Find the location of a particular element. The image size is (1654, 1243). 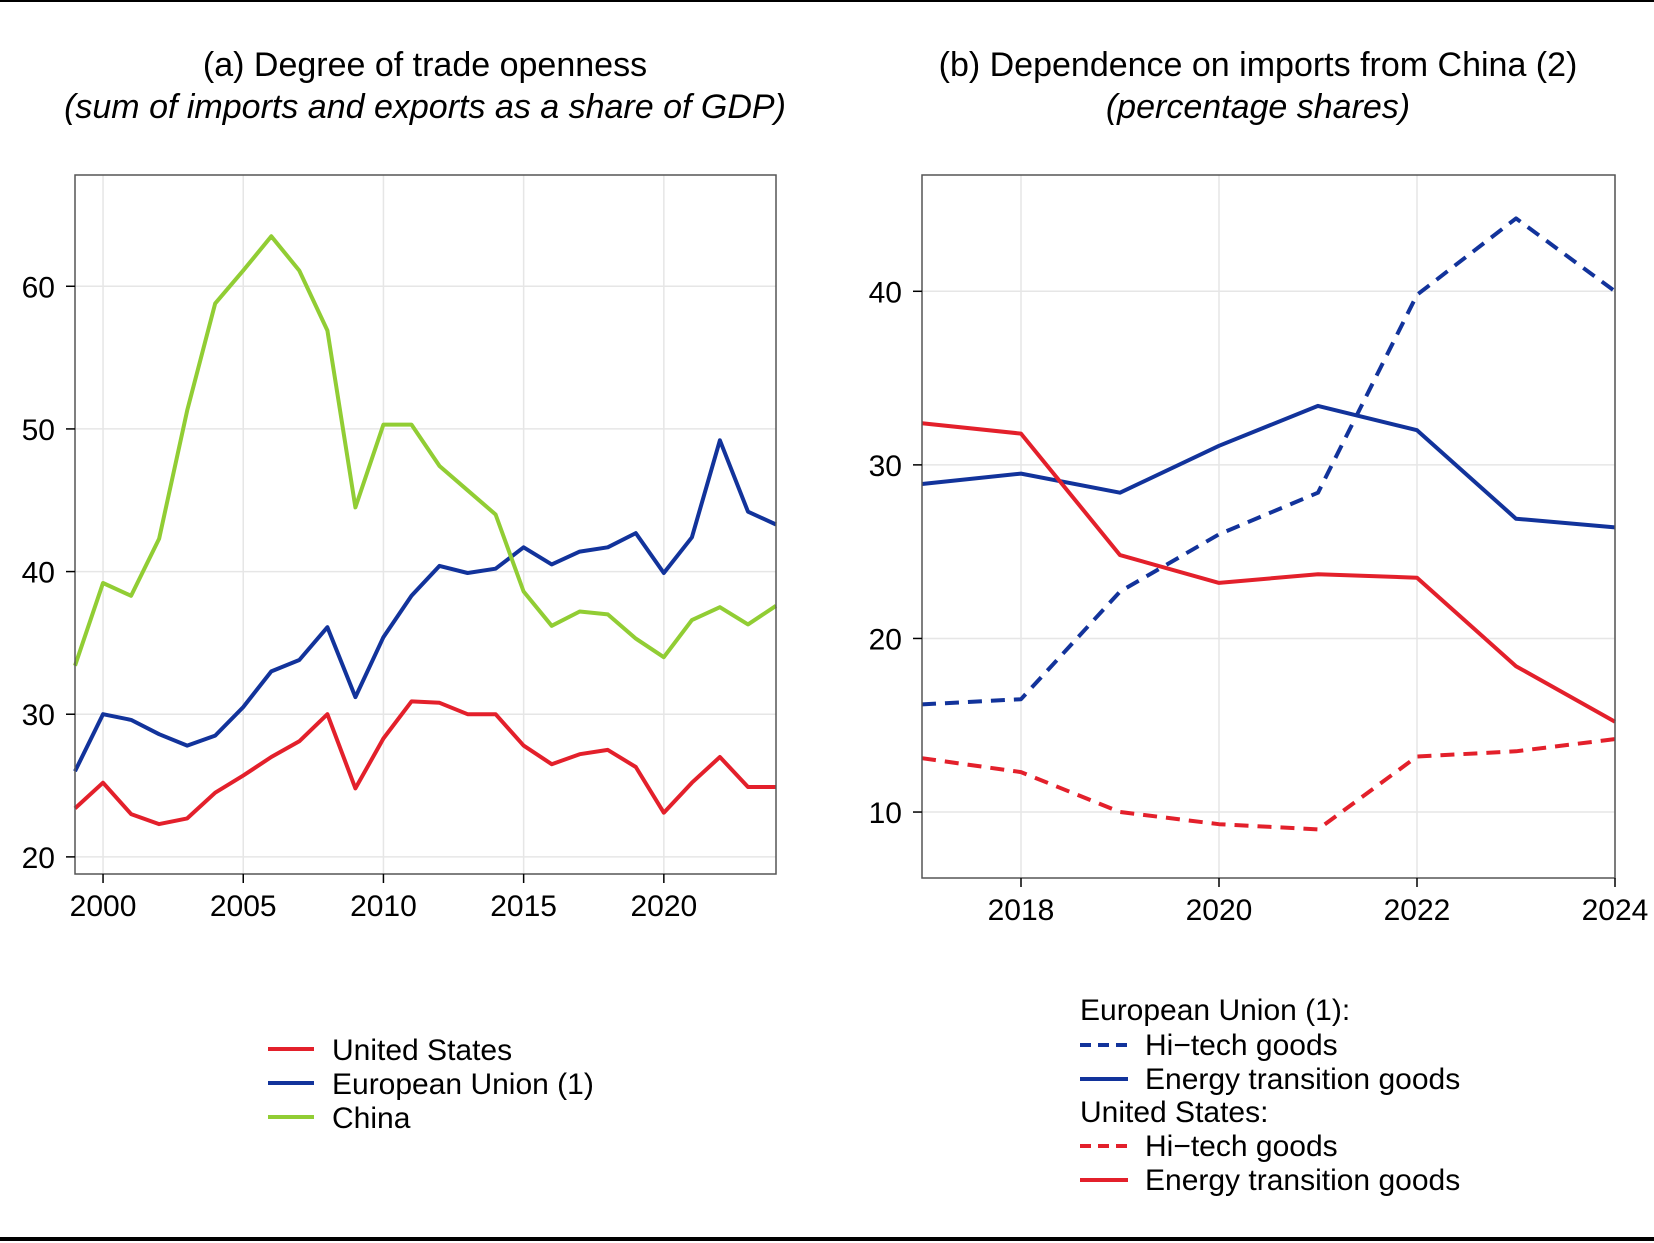

panel-a-title: (a) Degree of trade openness is located at coordinates (425, 65).